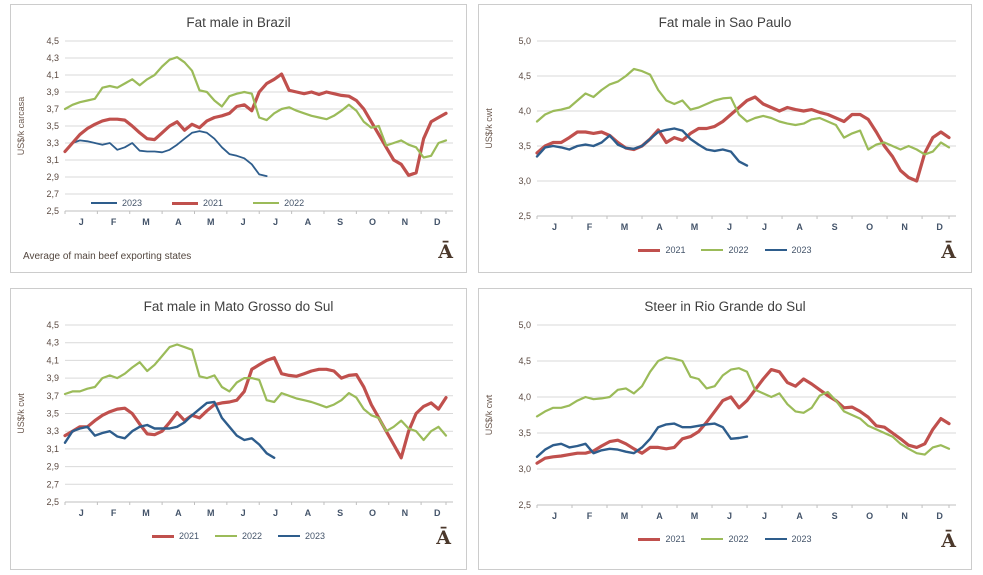  I want to click on series-lines, so click(255, 401).